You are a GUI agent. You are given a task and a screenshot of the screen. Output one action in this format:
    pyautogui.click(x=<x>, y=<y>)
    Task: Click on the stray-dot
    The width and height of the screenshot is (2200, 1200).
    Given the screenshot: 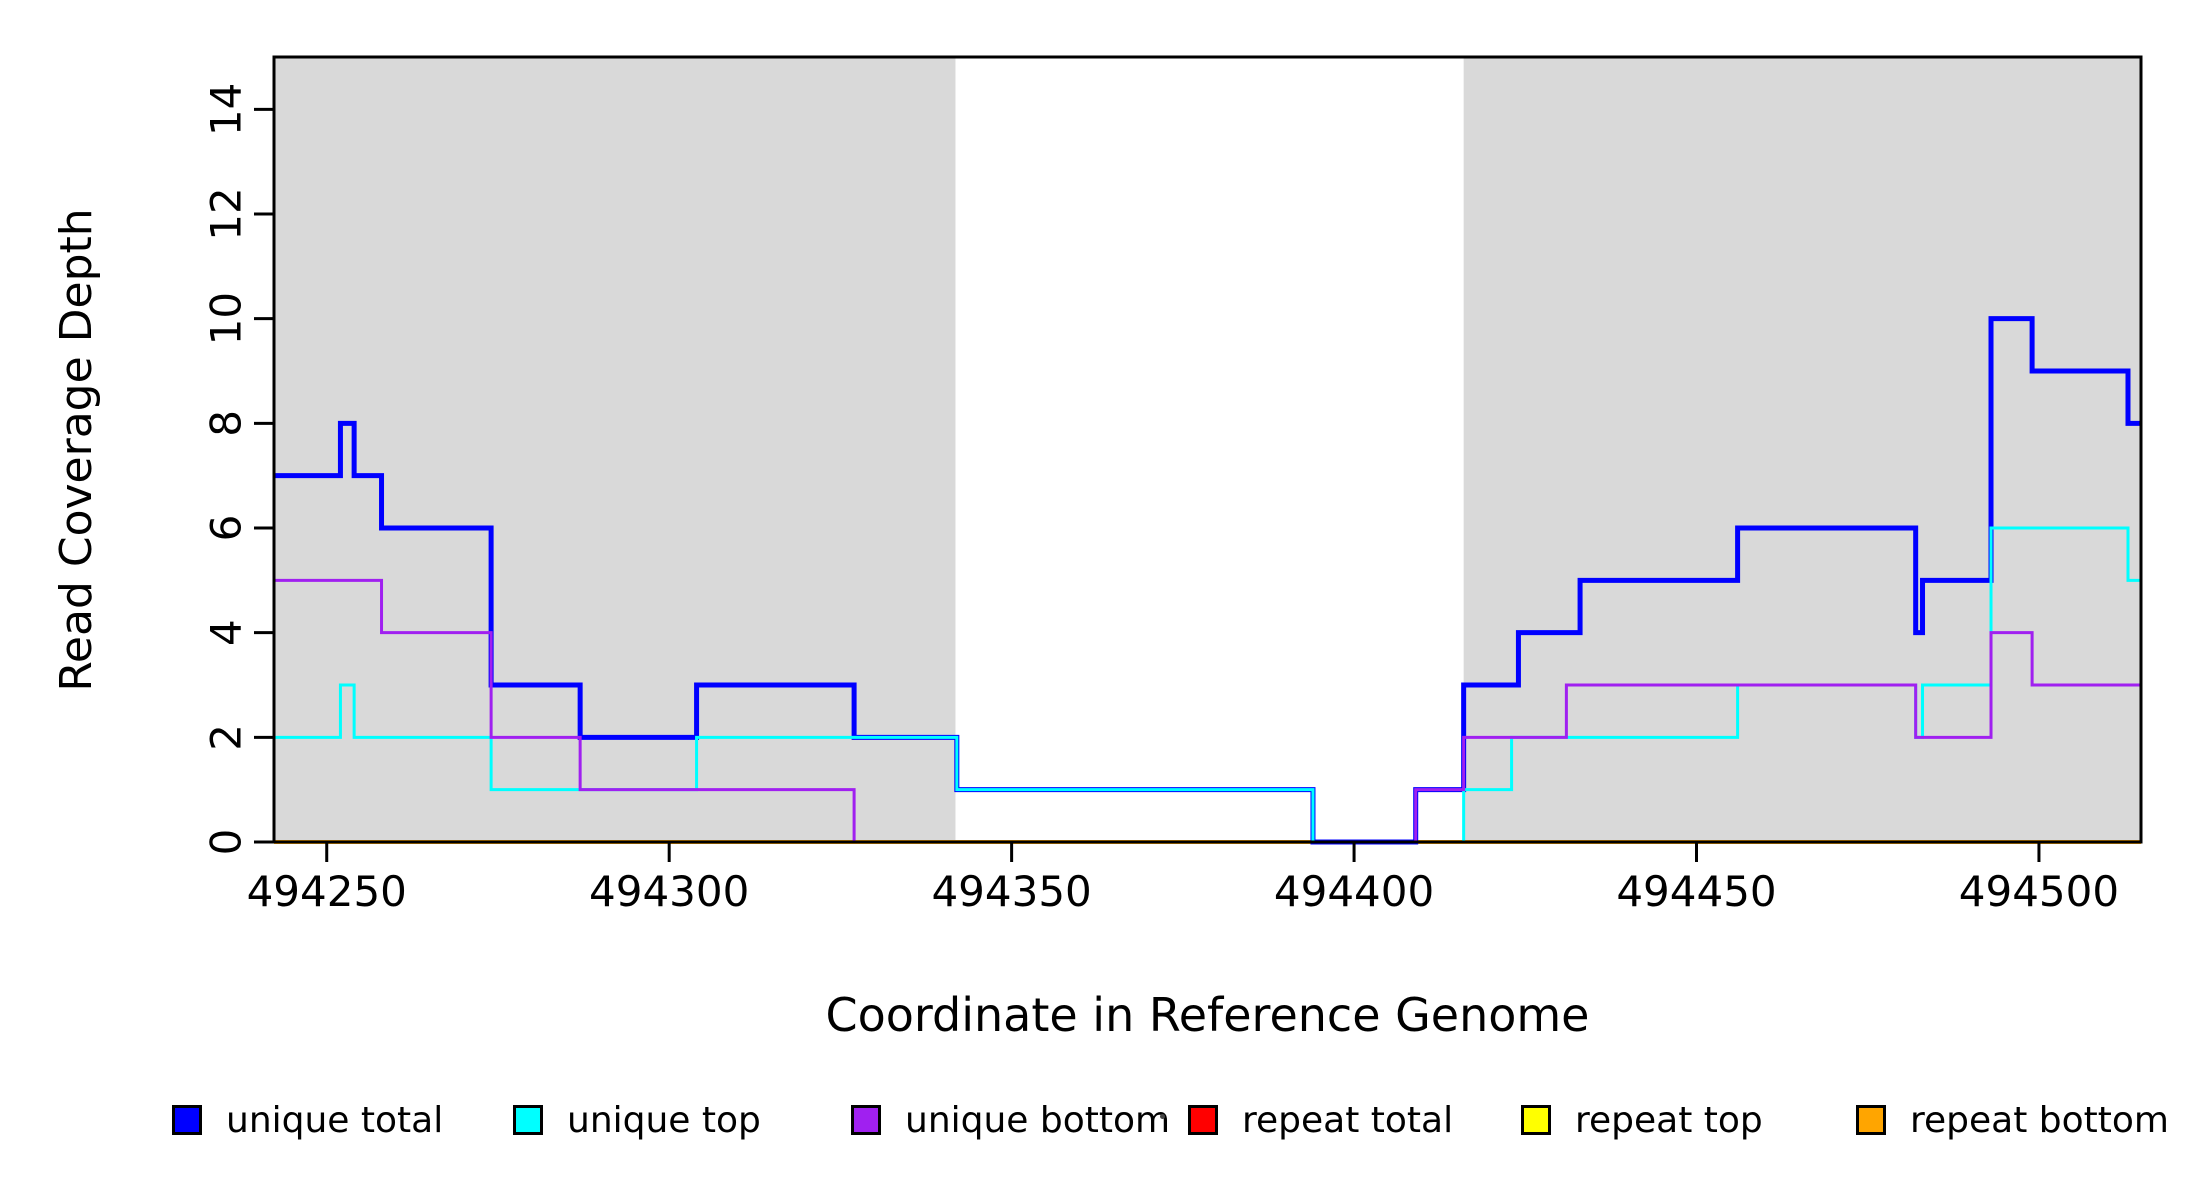 What is the action you would take?
    pyautogui.click(x=1162, y=1116)
    